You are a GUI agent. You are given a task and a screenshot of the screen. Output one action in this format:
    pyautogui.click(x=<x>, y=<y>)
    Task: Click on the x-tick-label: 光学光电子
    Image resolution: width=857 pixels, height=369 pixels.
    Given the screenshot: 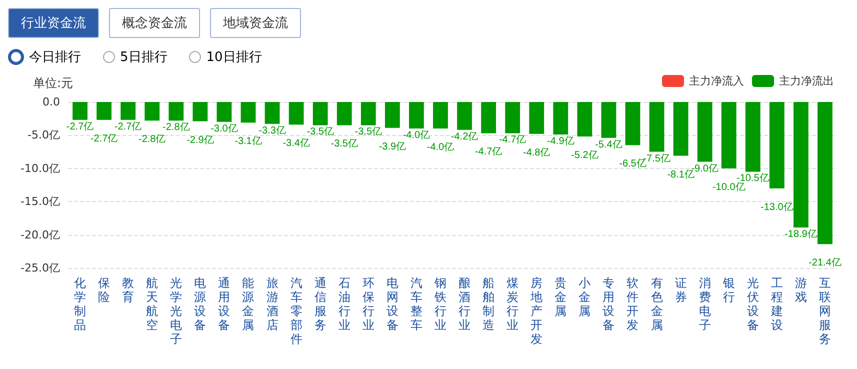 What is the action you would take?
    pyautogui.click(x=176, y=311)
    